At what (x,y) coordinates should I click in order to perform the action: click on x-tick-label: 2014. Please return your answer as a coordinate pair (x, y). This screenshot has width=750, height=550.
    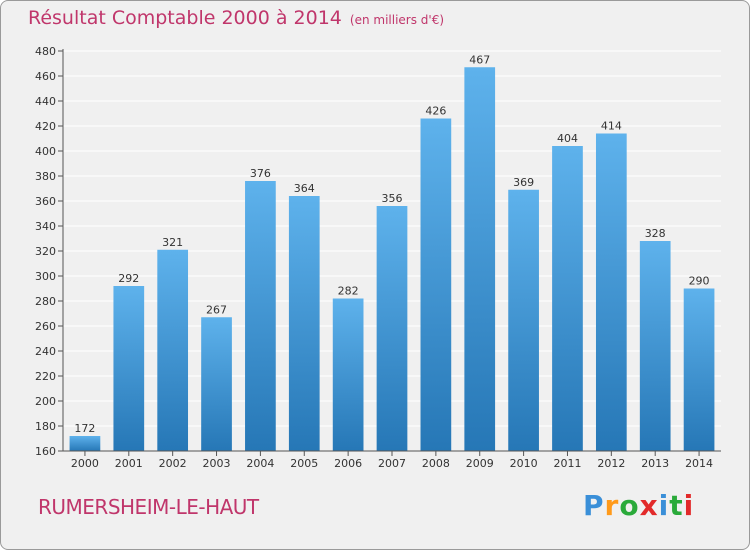
    Looking at the image, I should click on (699, 463).